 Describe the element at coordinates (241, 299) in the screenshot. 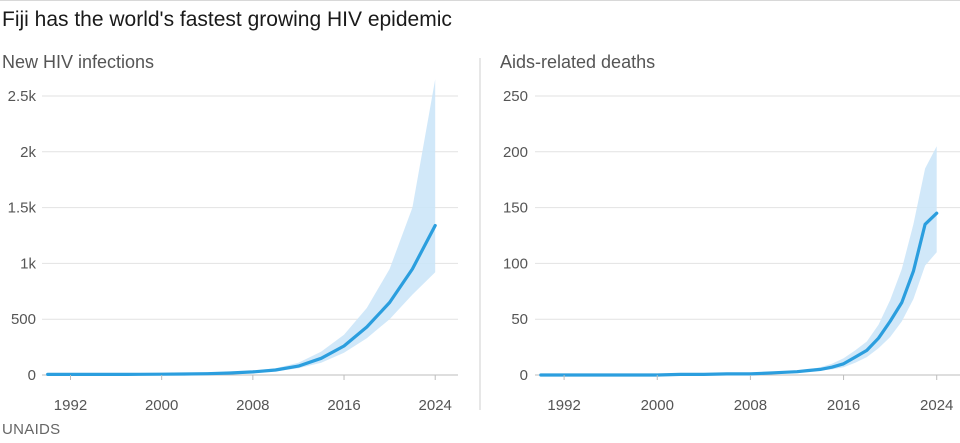

I see `series-line` at that location.